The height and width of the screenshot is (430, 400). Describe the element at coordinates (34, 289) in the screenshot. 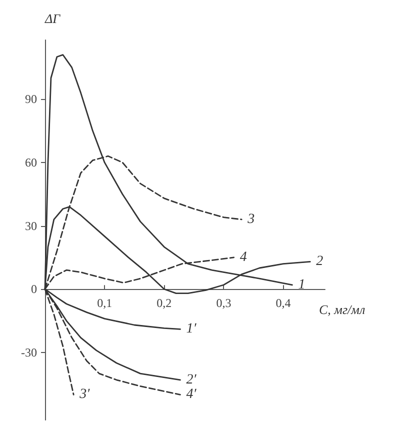

I see `y-tick-label: 0` at that location.